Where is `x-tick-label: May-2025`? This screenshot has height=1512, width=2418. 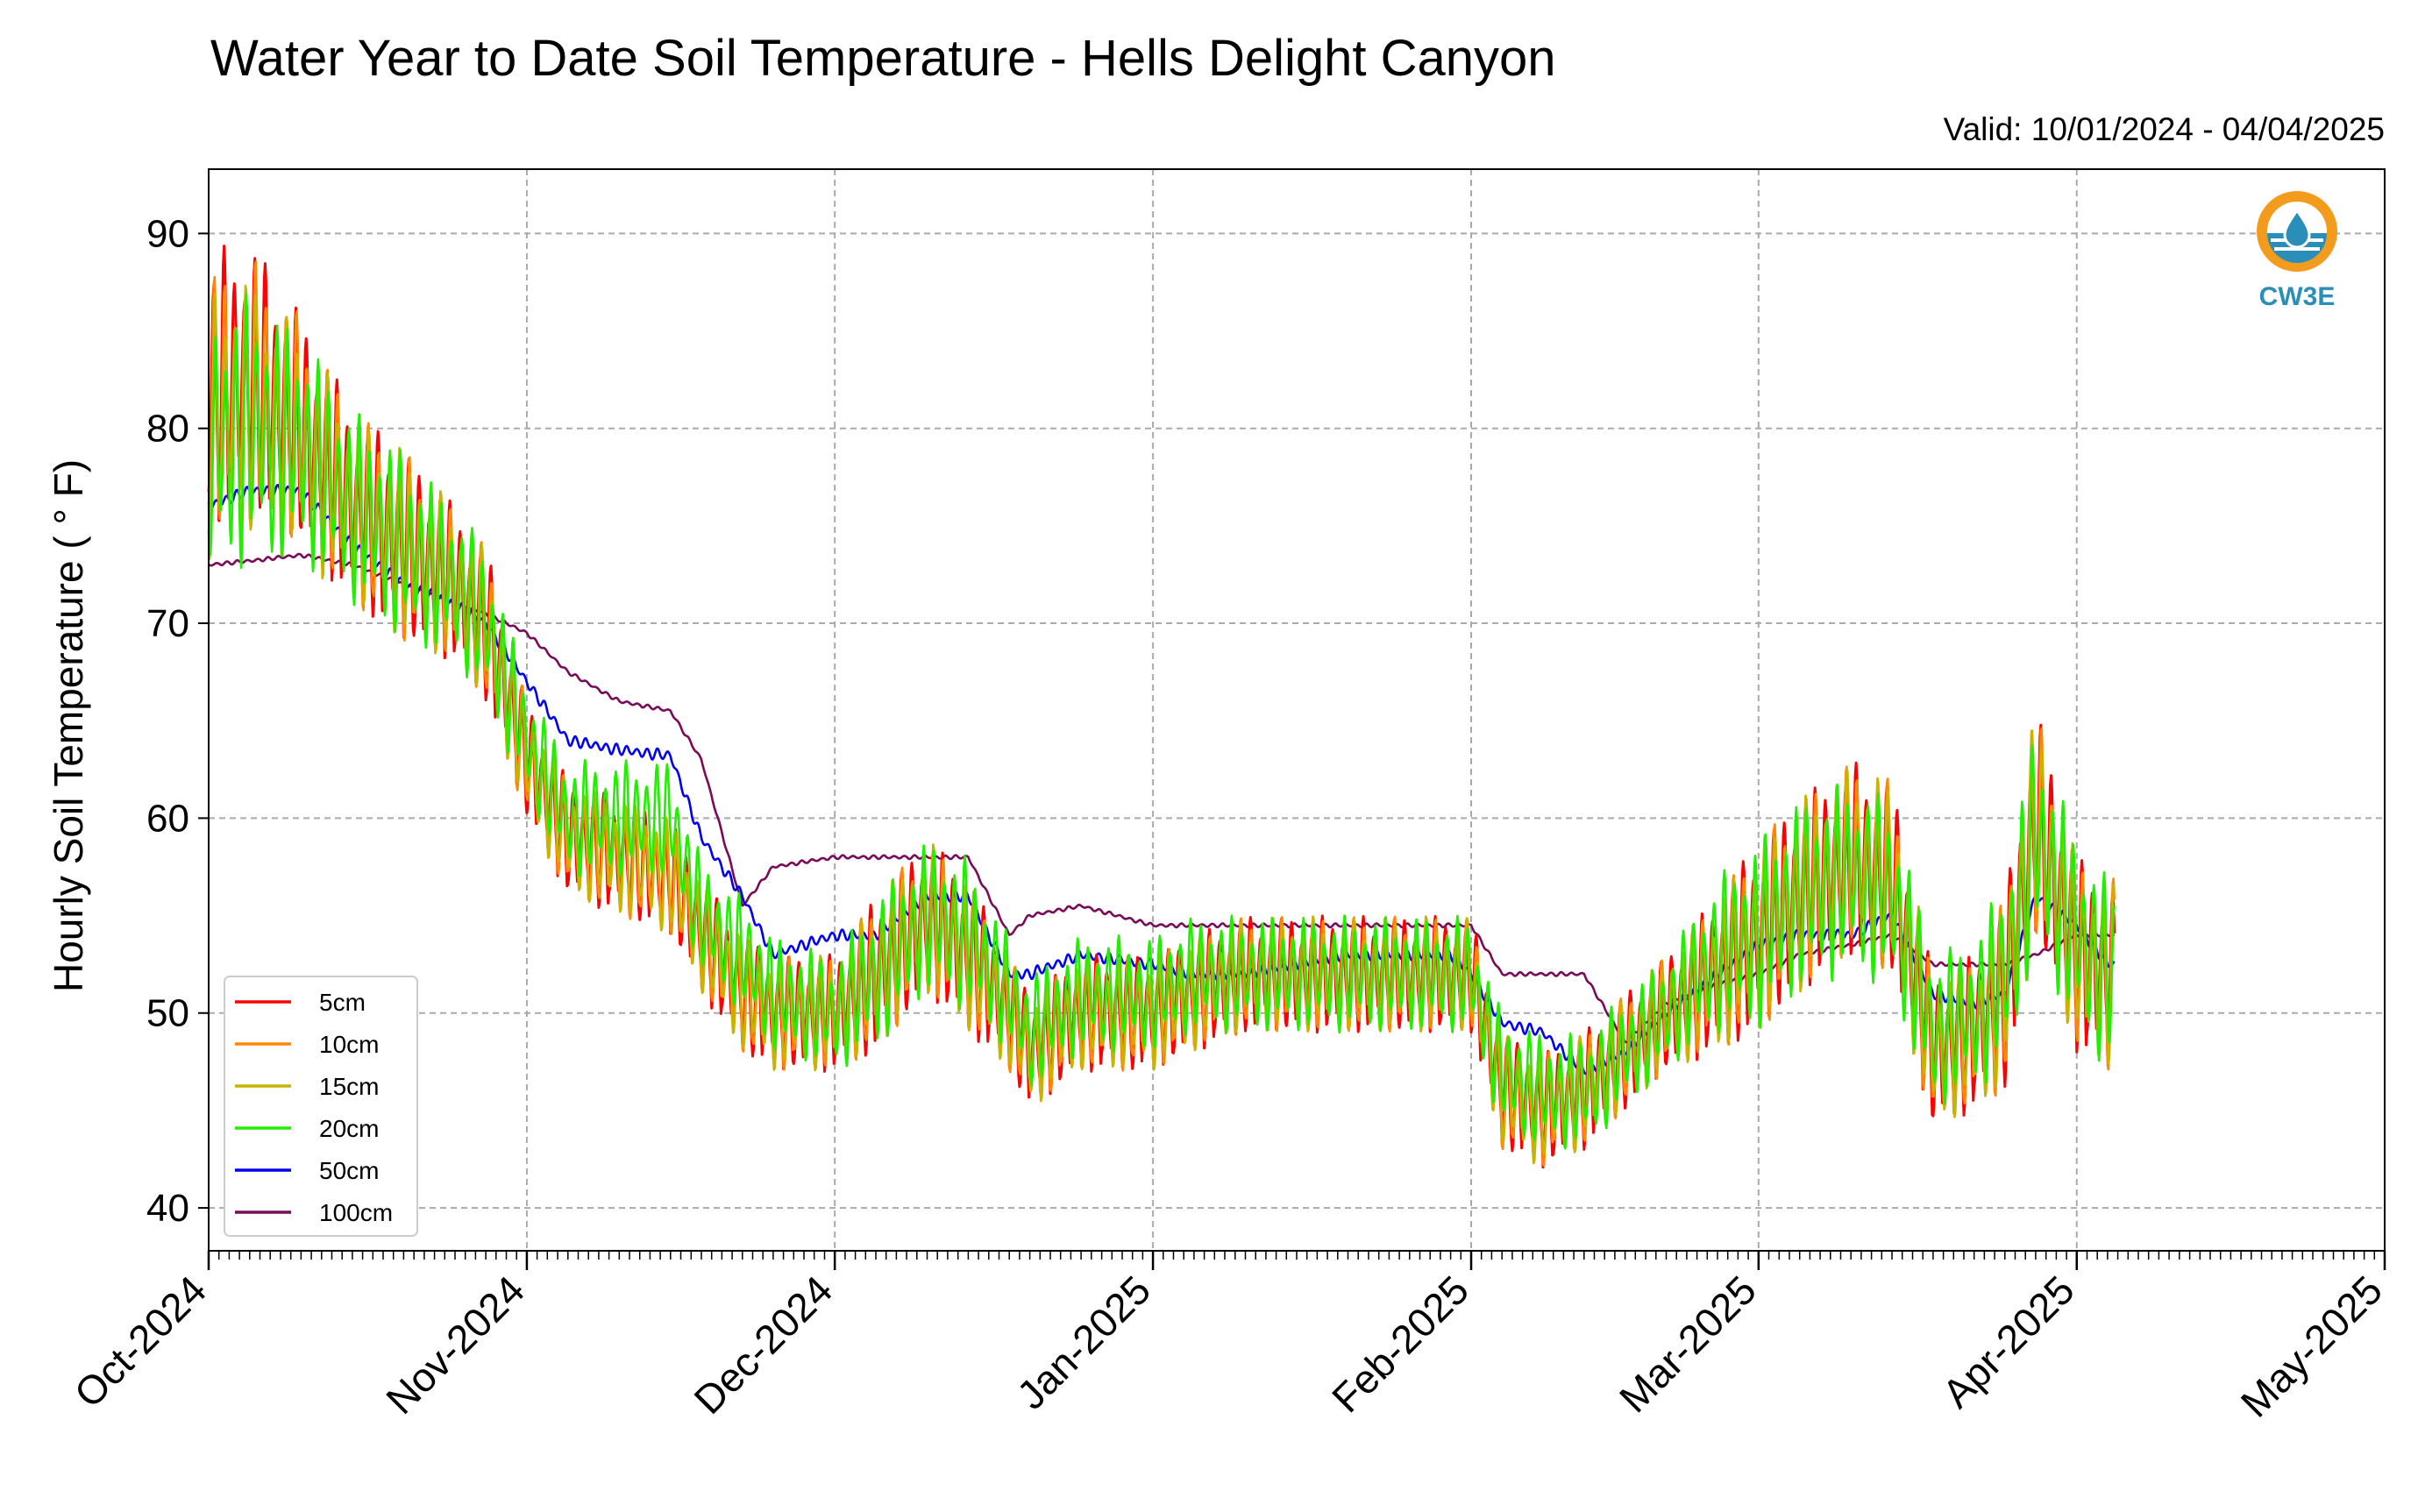 x-tick-label: May-2025 is located at coordinates (2311, 1346).